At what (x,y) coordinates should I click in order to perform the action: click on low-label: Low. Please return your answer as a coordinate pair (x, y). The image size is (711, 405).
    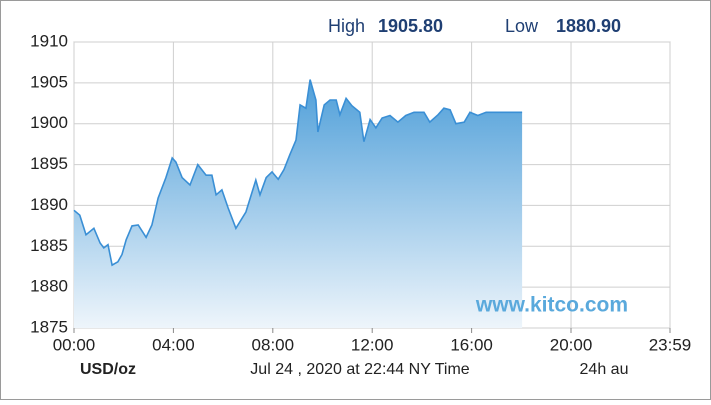
    Looking at the image, I should click on (522, 26).